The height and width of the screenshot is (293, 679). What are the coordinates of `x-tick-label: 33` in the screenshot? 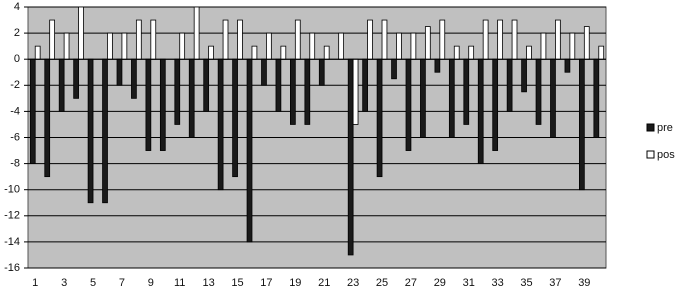 It's located at (498, 283).